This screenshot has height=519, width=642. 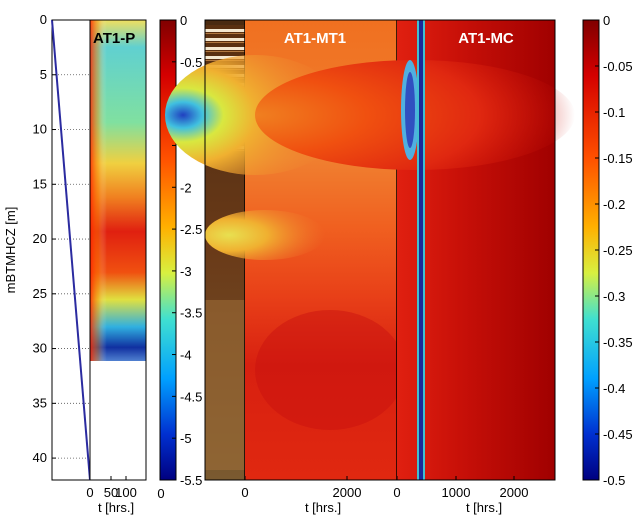 I want to click on colorbar-2-tick-label-1: -0.05, so click(x=618, y=66).